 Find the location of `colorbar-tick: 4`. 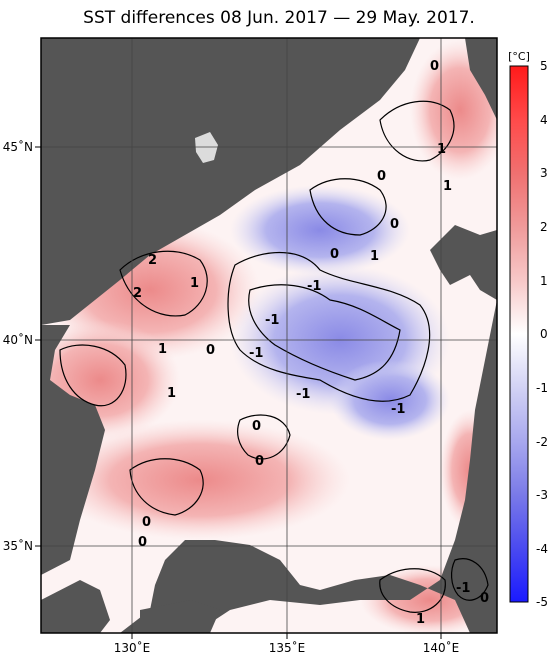

colorbar-tick: 4 is located at coordinates (544, 120).